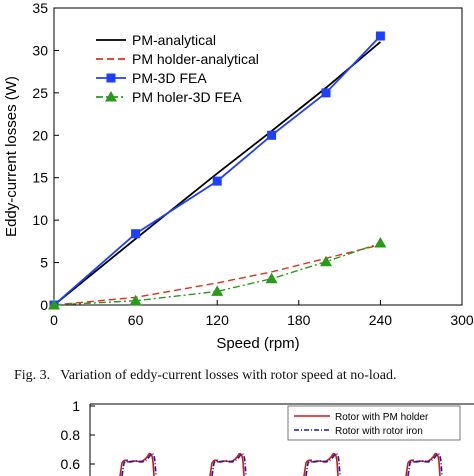 The width and height of the screenshot is (474, 476). What do you see at coordinates (169, 78) in the screenshot?
I see `legend-label: PM-3D FEA` at bounding box center [169, 78].